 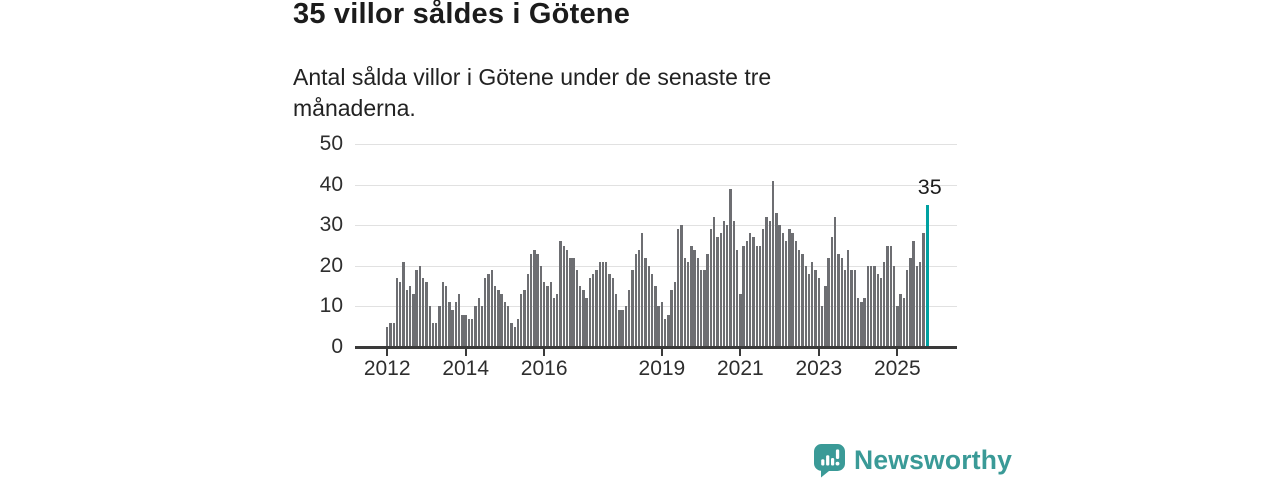 What do you see at coordinates (897, 368) in the screenshot?
I see `x-tick-label: 2025` at bounding box center [897, 368].